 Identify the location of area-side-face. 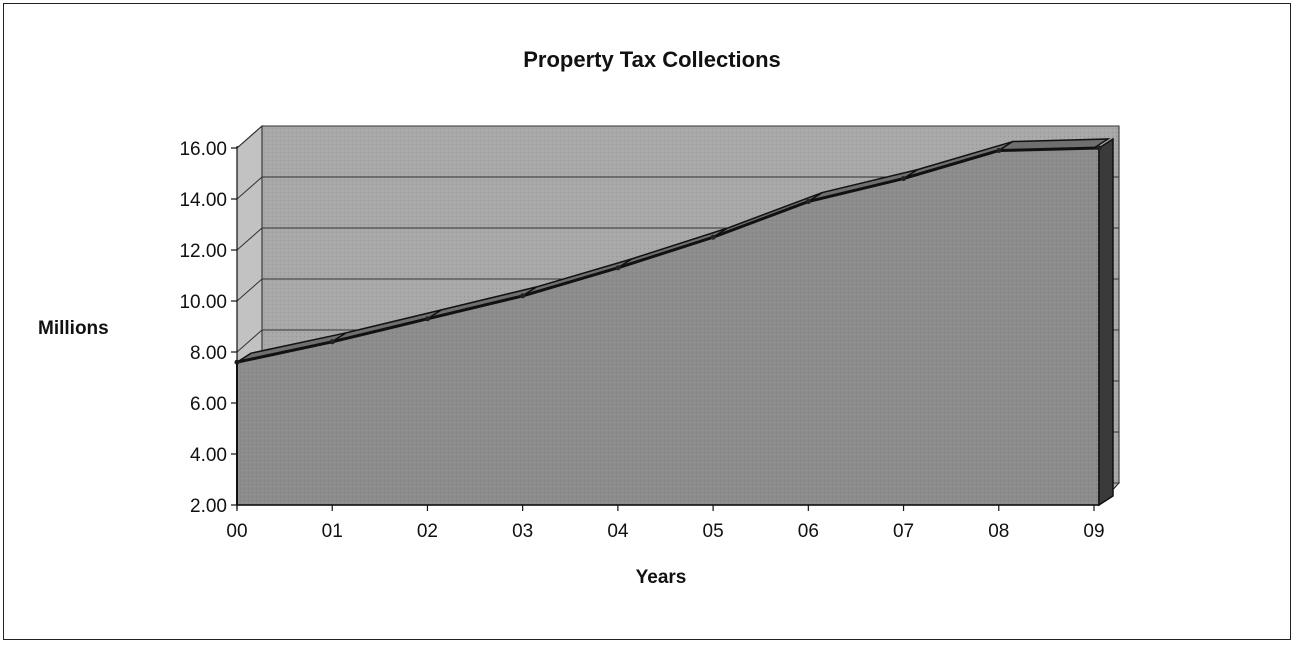
(1106, 322).